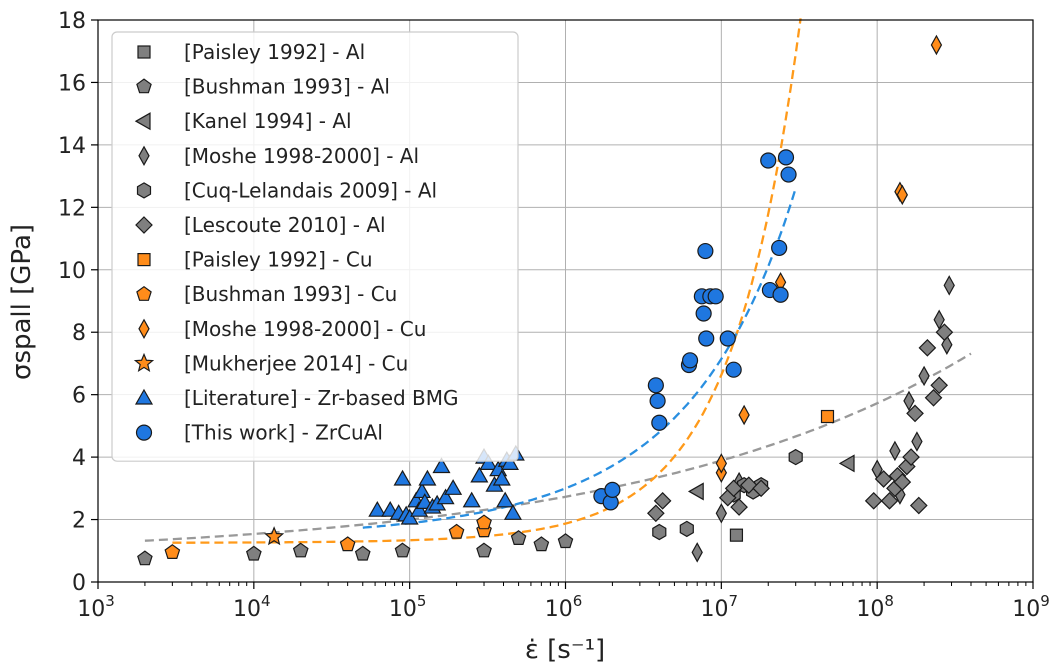  What do you see at coordinates (286, 190) in the screenshot?
I see `legend-entry: [Cuq-Lelandais 2009] - Al` at bounding box center [286, 190].